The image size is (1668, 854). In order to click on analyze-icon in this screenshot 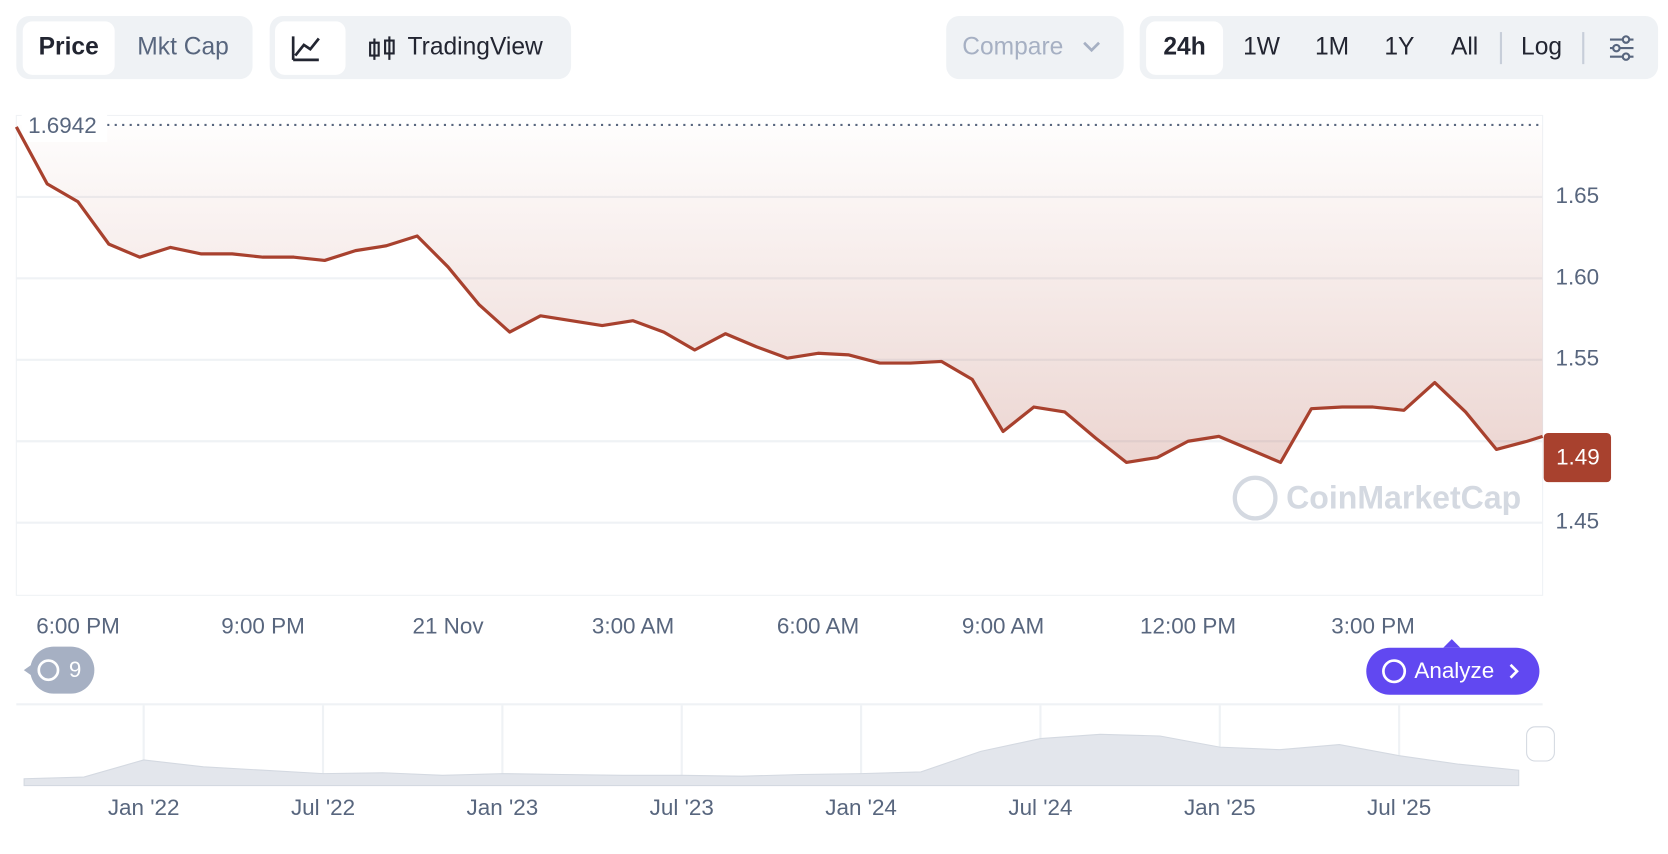, I will do `click(1394, 671)`.